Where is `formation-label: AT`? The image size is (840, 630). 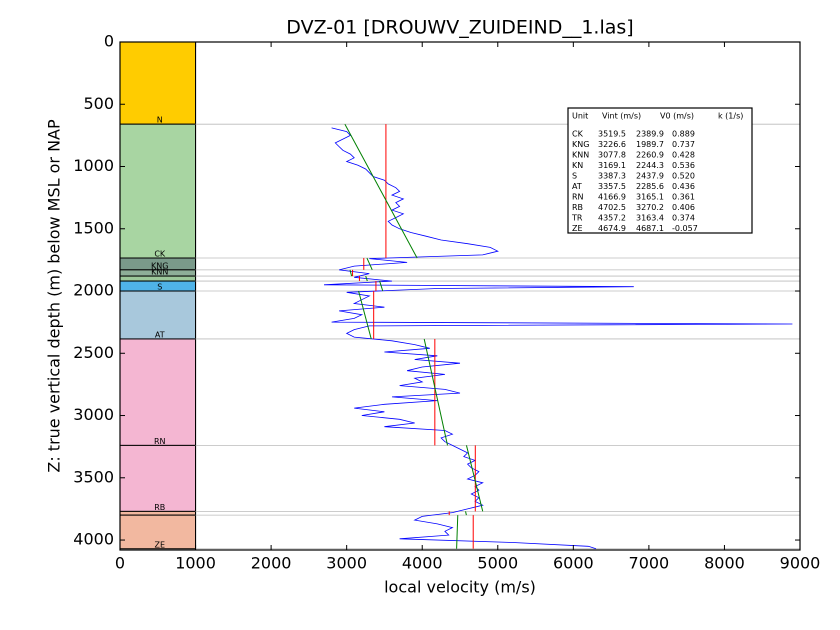 formation-label: AT is located at coordinates (160, 334).